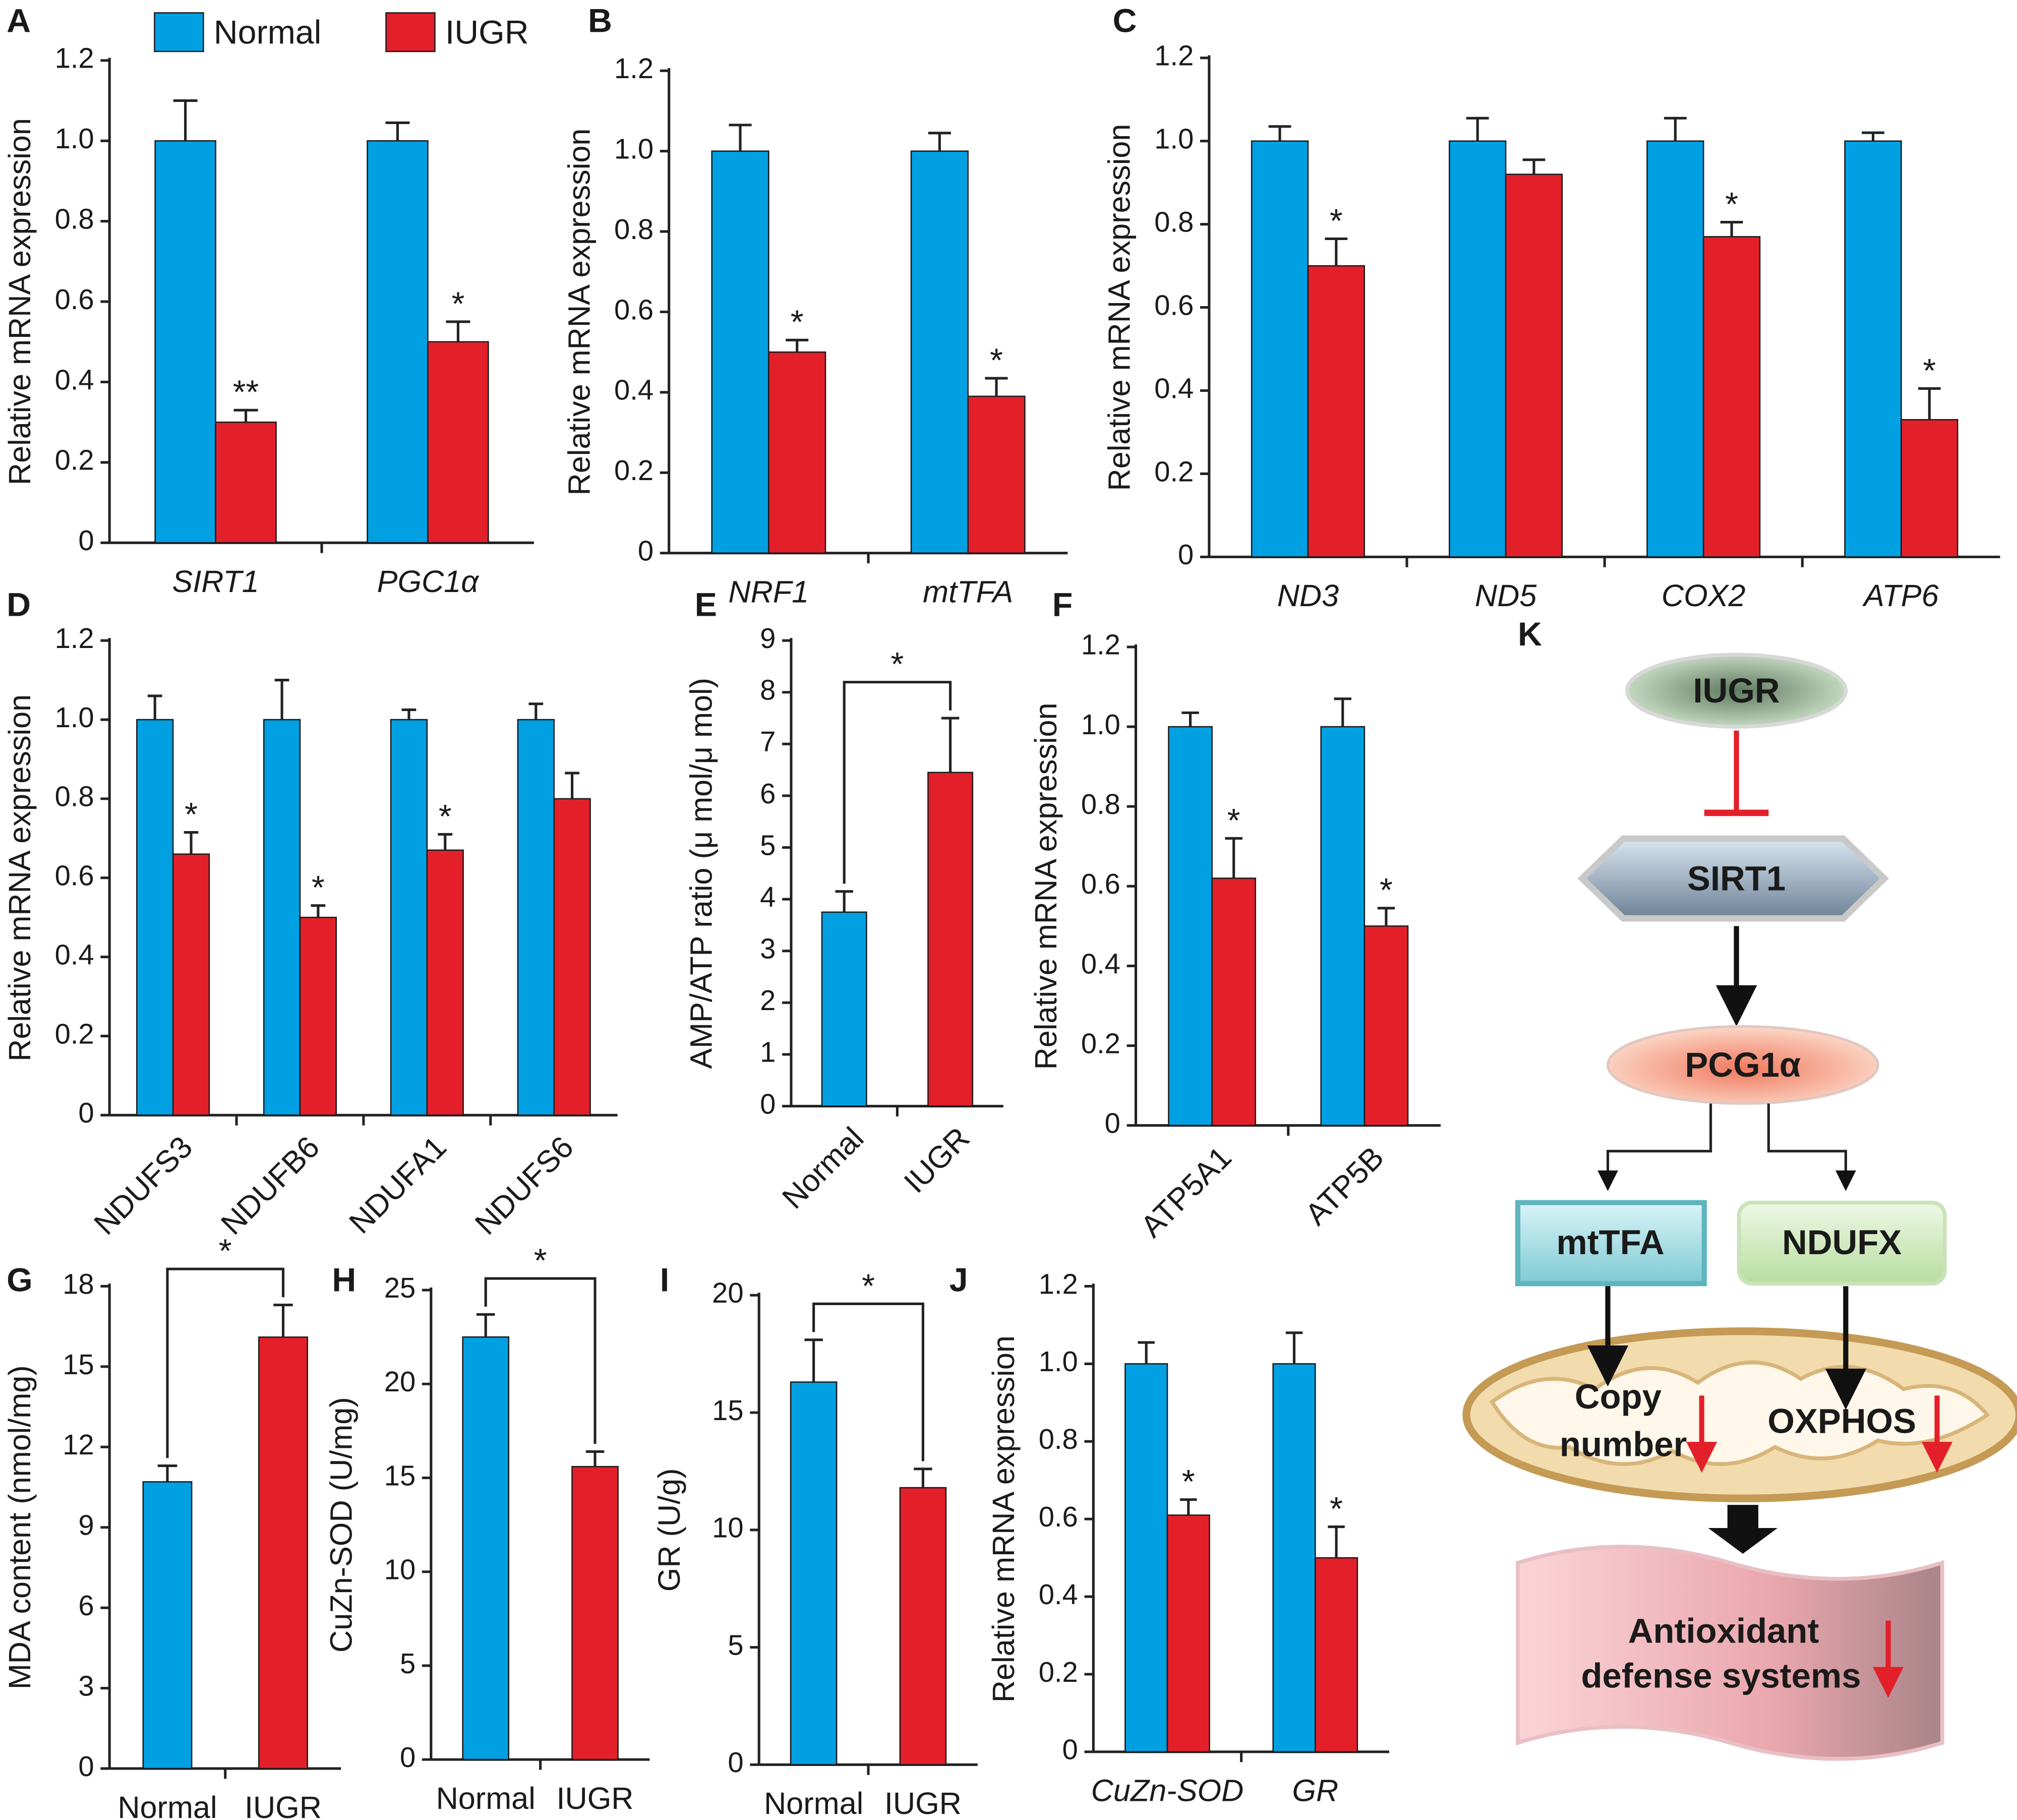  I want to click on legend-label: Normal, so click(268, 32).